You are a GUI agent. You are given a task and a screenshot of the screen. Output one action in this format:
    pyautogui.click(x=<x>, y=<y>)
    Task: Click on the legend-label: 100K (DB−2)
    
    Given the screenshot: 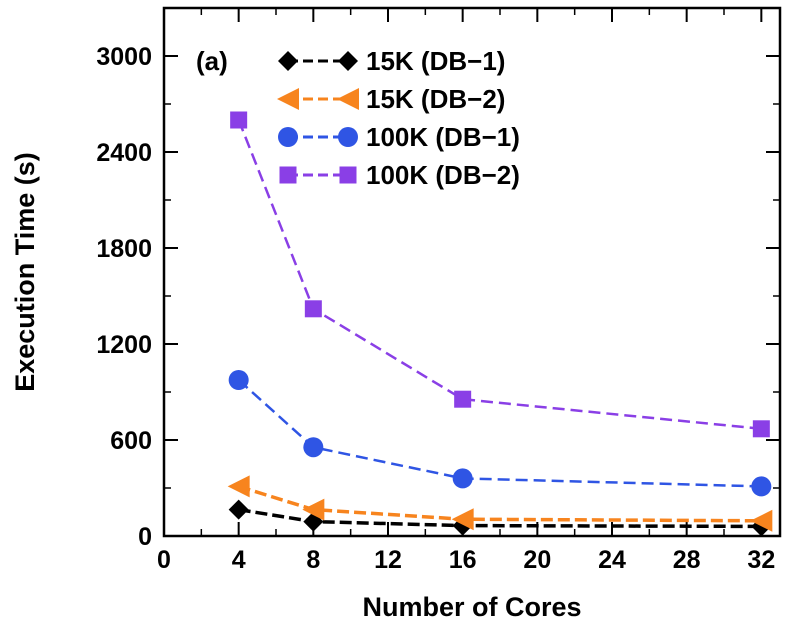 What is the action you would take?
    pyautogui.click(x=443, y=175)
    